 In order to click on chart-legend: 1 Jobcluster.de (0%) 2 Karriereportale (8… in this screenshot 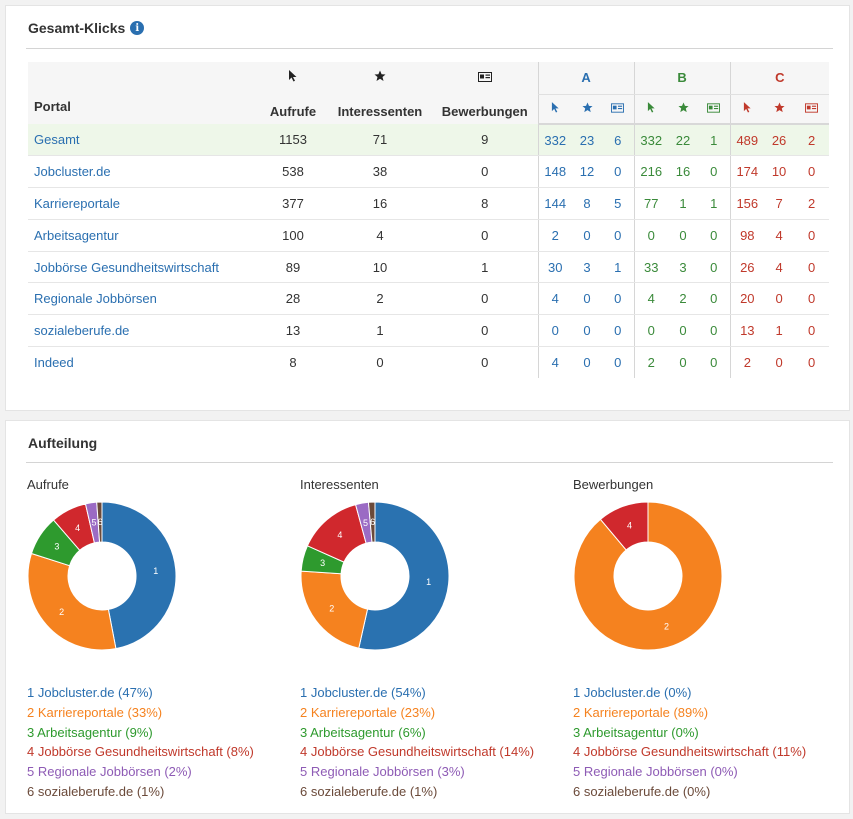, I will do `click(689, 742)`.